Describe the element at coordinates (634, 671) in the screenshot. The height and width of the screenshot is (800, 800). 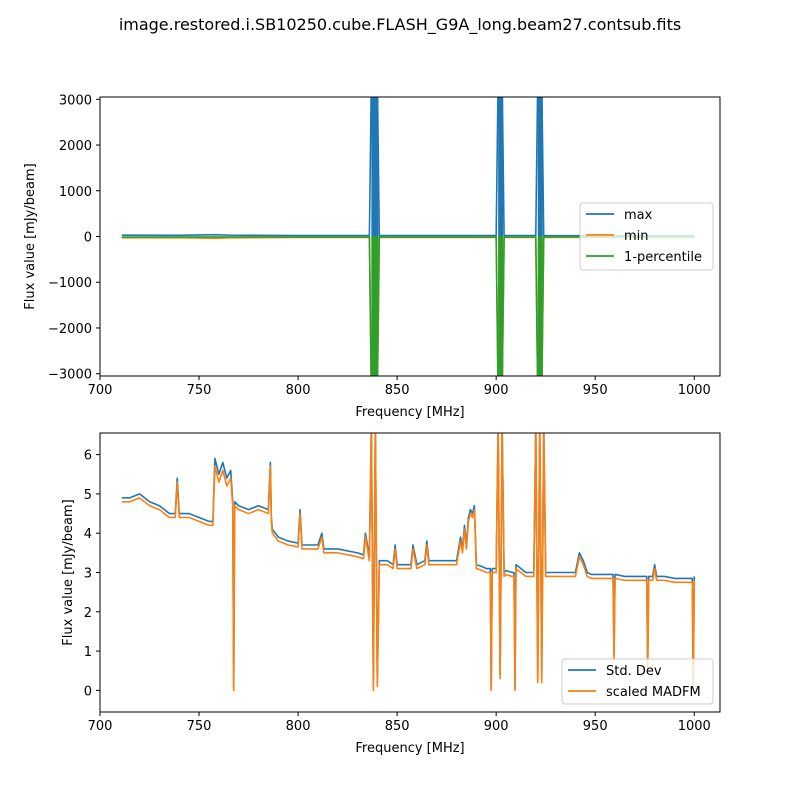
I see `legend-label: Std. Dev` at that location.